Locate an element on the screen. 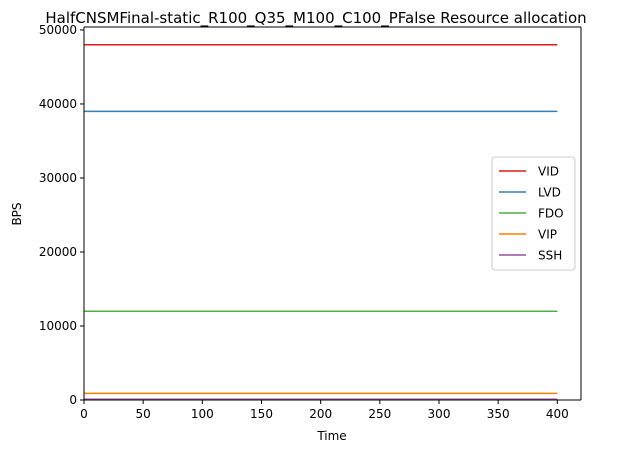 The image size is (643, 453). x-tick-label: 150 is located at coordinates (261, 414).